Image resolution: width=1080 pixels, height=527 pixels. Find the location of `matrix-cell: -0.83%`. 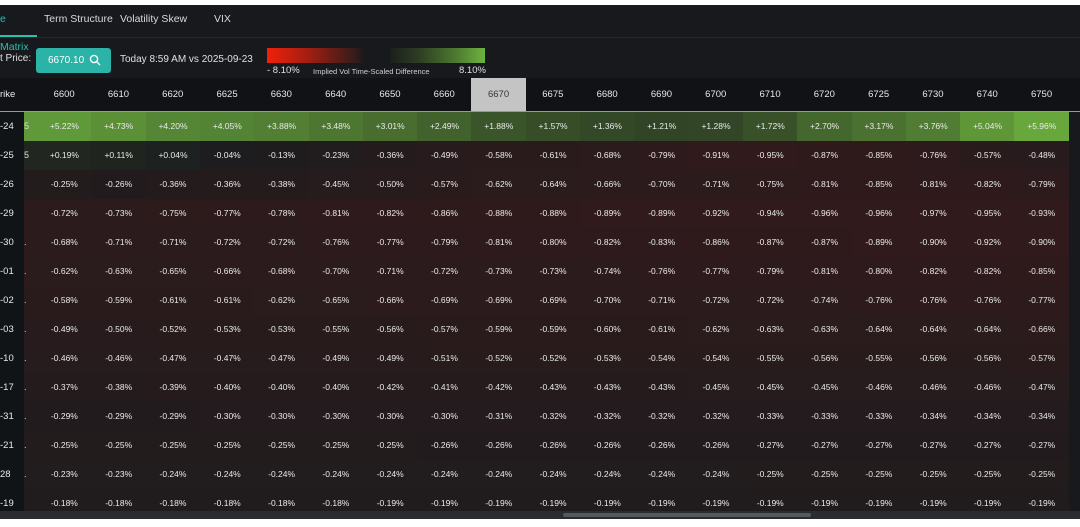

matrix-cell: -0.83% is located at coordinates (662, 242).